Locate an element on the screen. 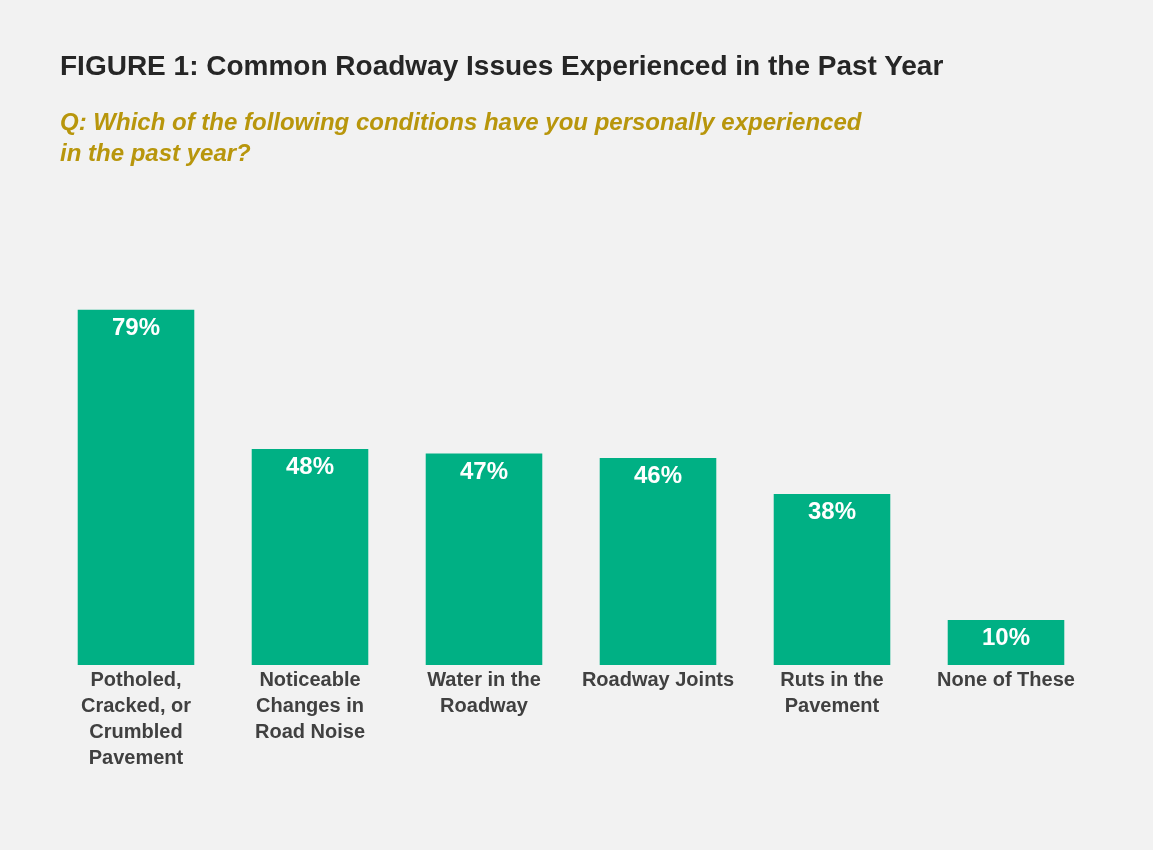  x-tick-label: Potholed, Cracked, or Crumbled Pavement is located at coordinates (136, 718).